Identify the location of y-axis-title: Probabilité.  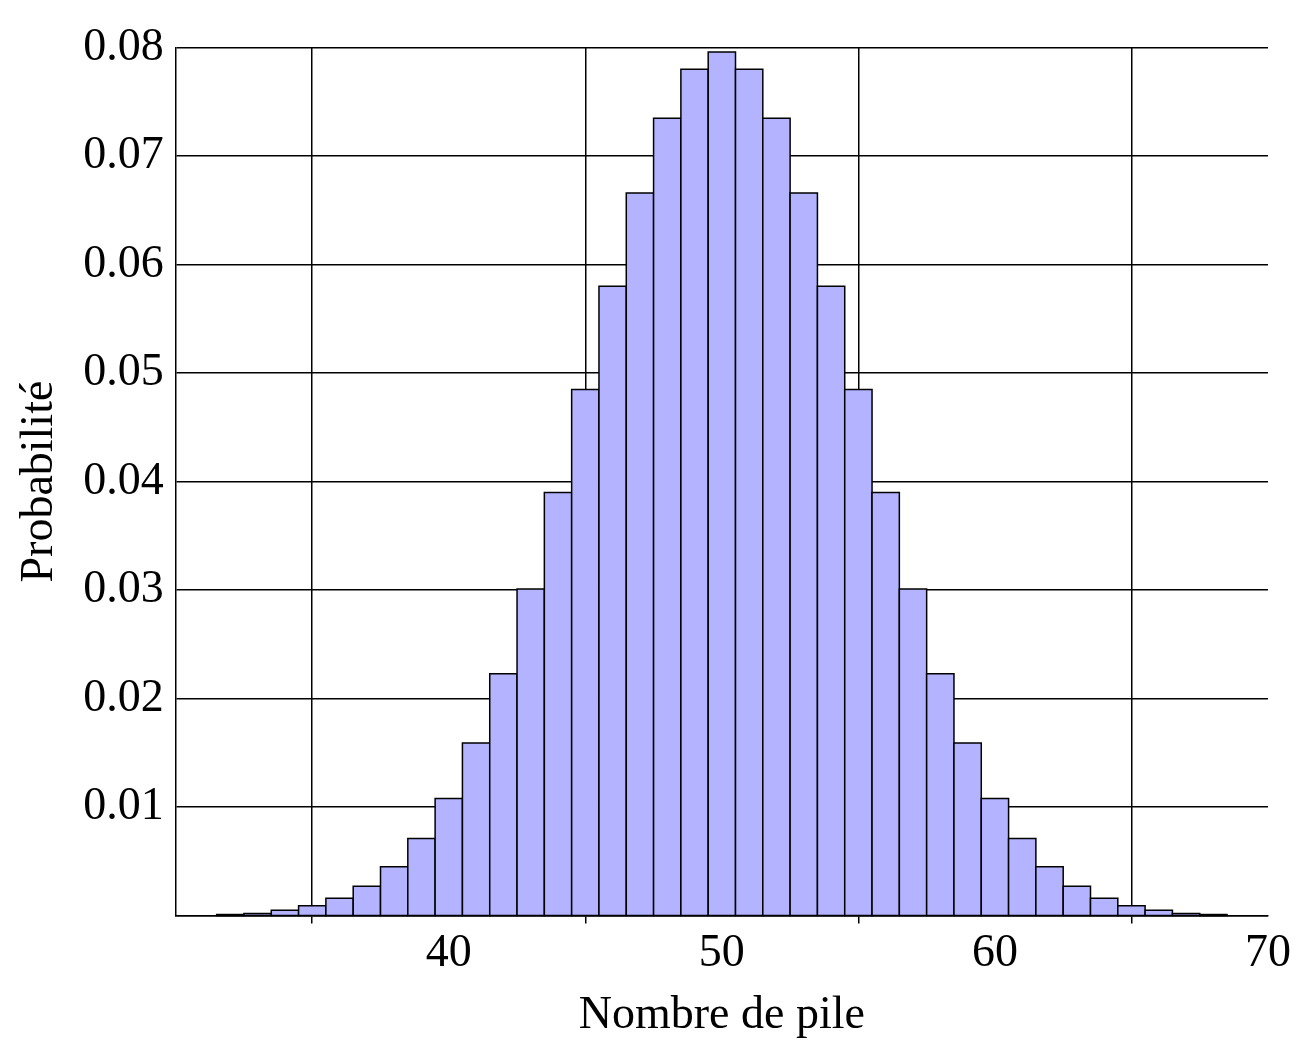
(36, 481).